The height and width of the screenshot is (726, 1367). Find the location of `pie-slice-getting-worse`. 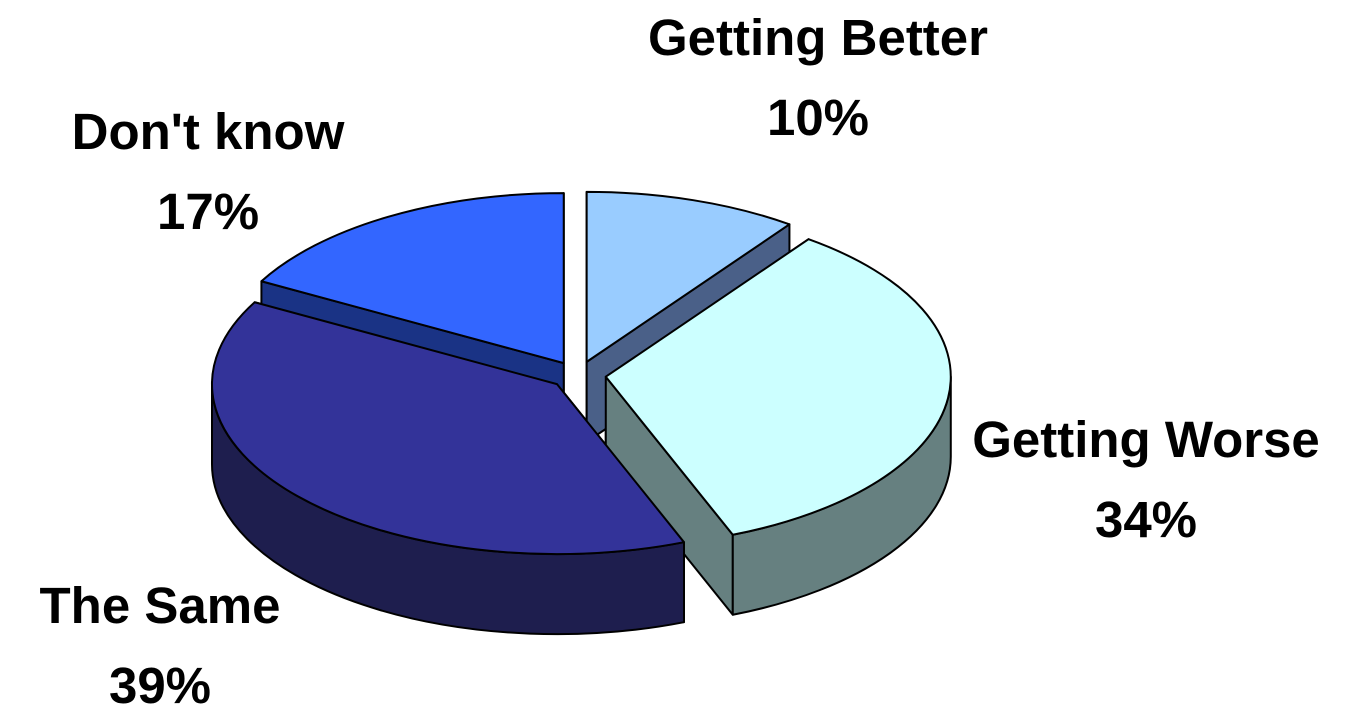

pie-slice-getting-worse is located at coordinates (778, 387).